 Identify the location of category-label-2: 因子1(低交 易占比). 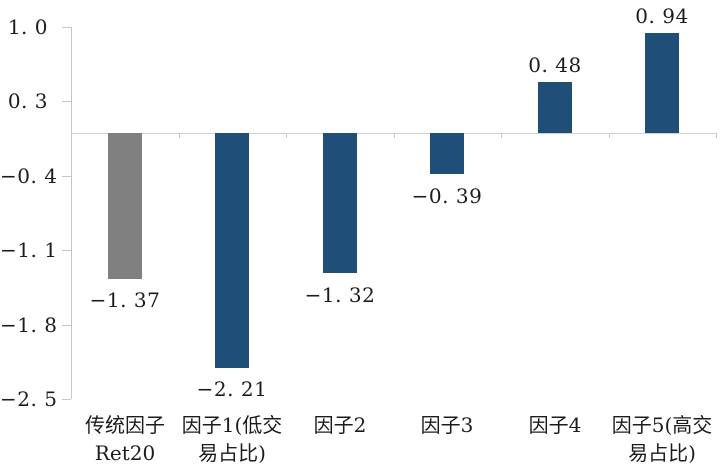
(232, 439).